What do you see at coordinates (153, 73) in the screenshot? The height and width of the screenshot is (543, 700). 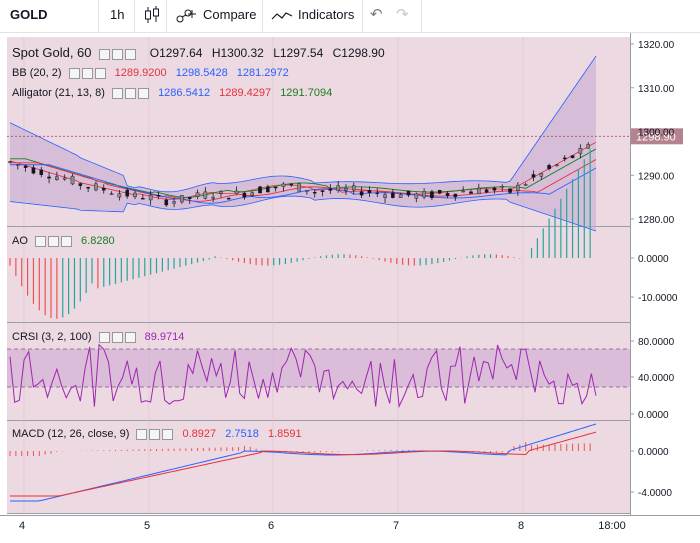 I see `bb-legend: BB (20, 2) 1289.9200 1298.5428 1281.2972` at bounding box center [153, 73].